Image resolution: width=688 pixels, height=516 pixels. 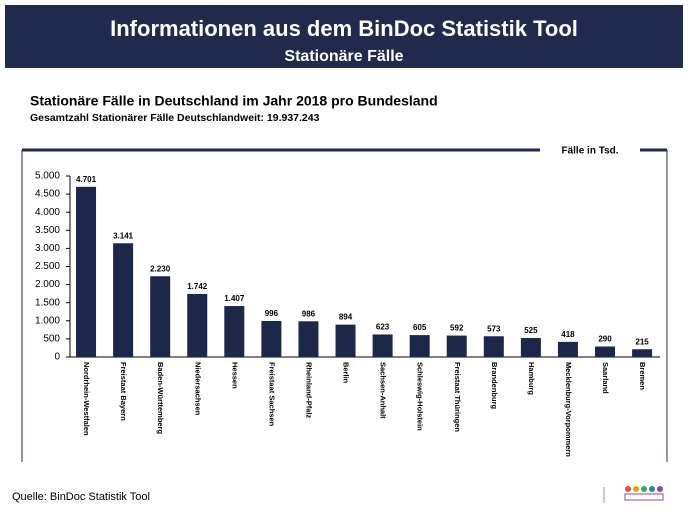 I want to click on value-label: 573, so click(x=494, y=328).